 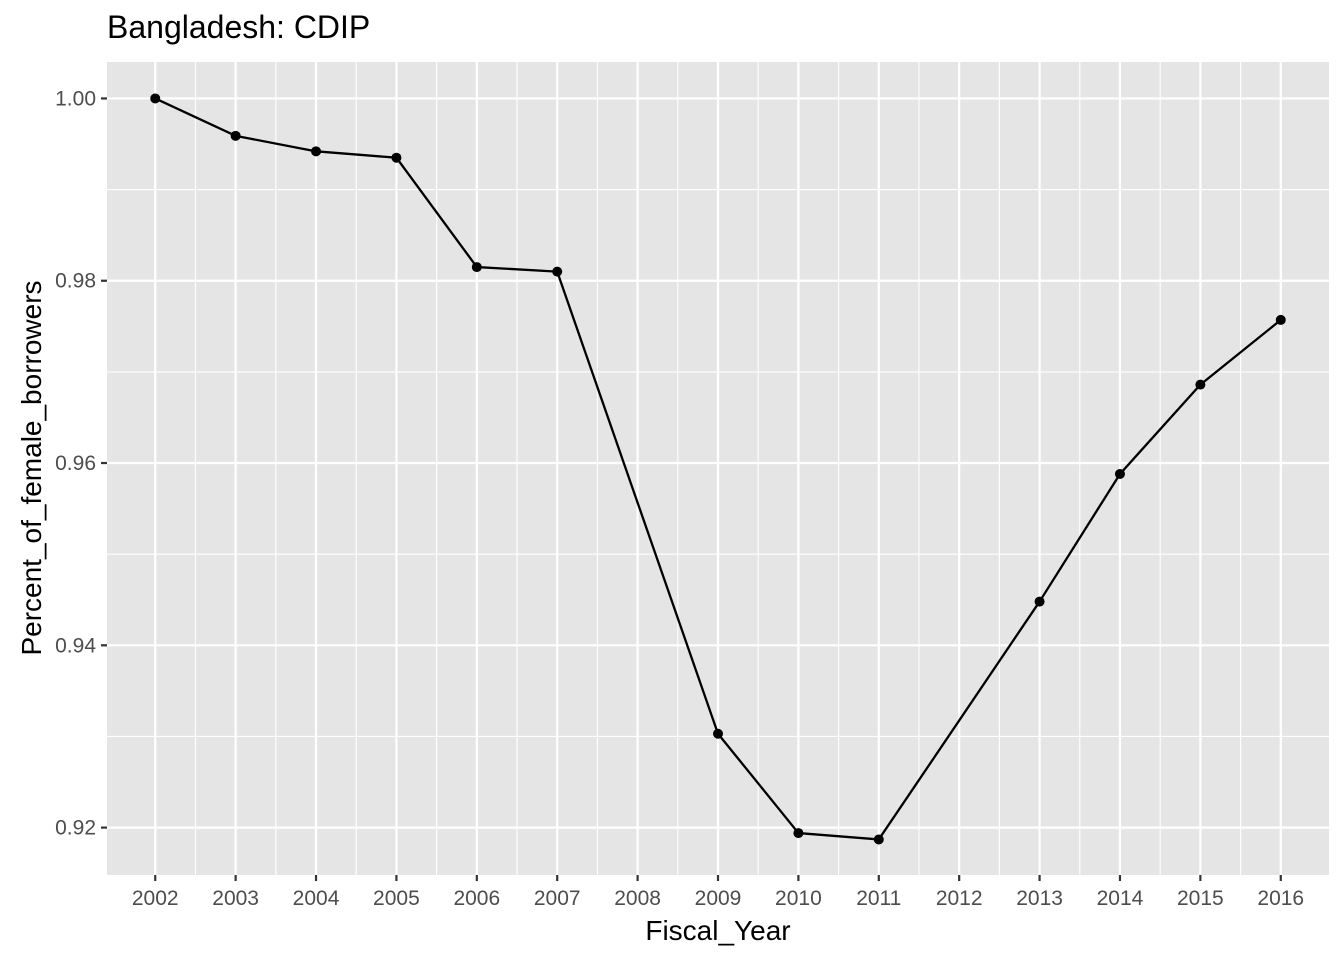 What do you see at coordinates (1200, 898) in the screenshot?
I see `x-tick-label: 2015` at bounding box center [1200, 898].